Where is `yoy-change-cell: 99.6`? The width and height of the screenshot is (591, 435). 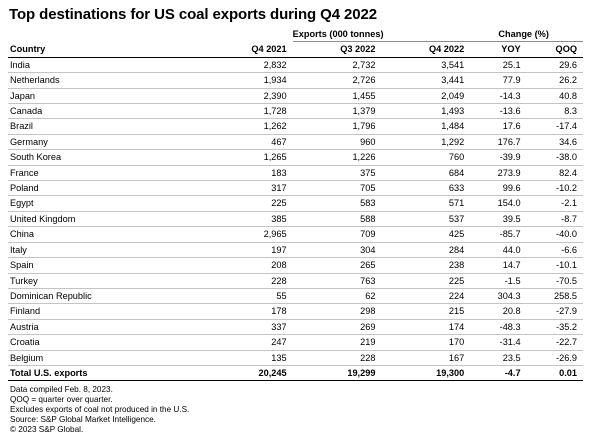
yoy-change-cell: 99.6 is located at coordinates (498, 188).